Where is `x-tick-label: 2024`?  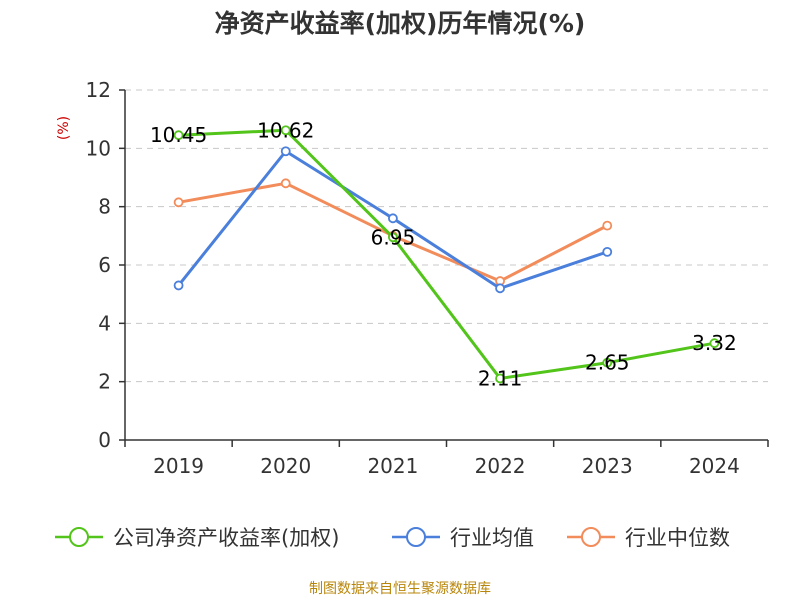 x-tick-label: 2024 is located at coordinates (714, 466).